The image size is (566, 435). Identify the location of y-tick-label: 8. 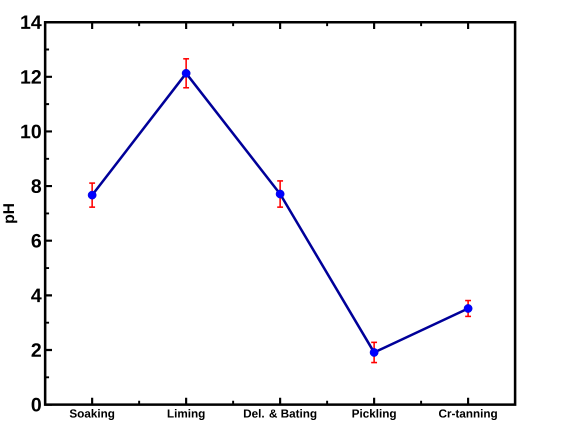
(36, 186).